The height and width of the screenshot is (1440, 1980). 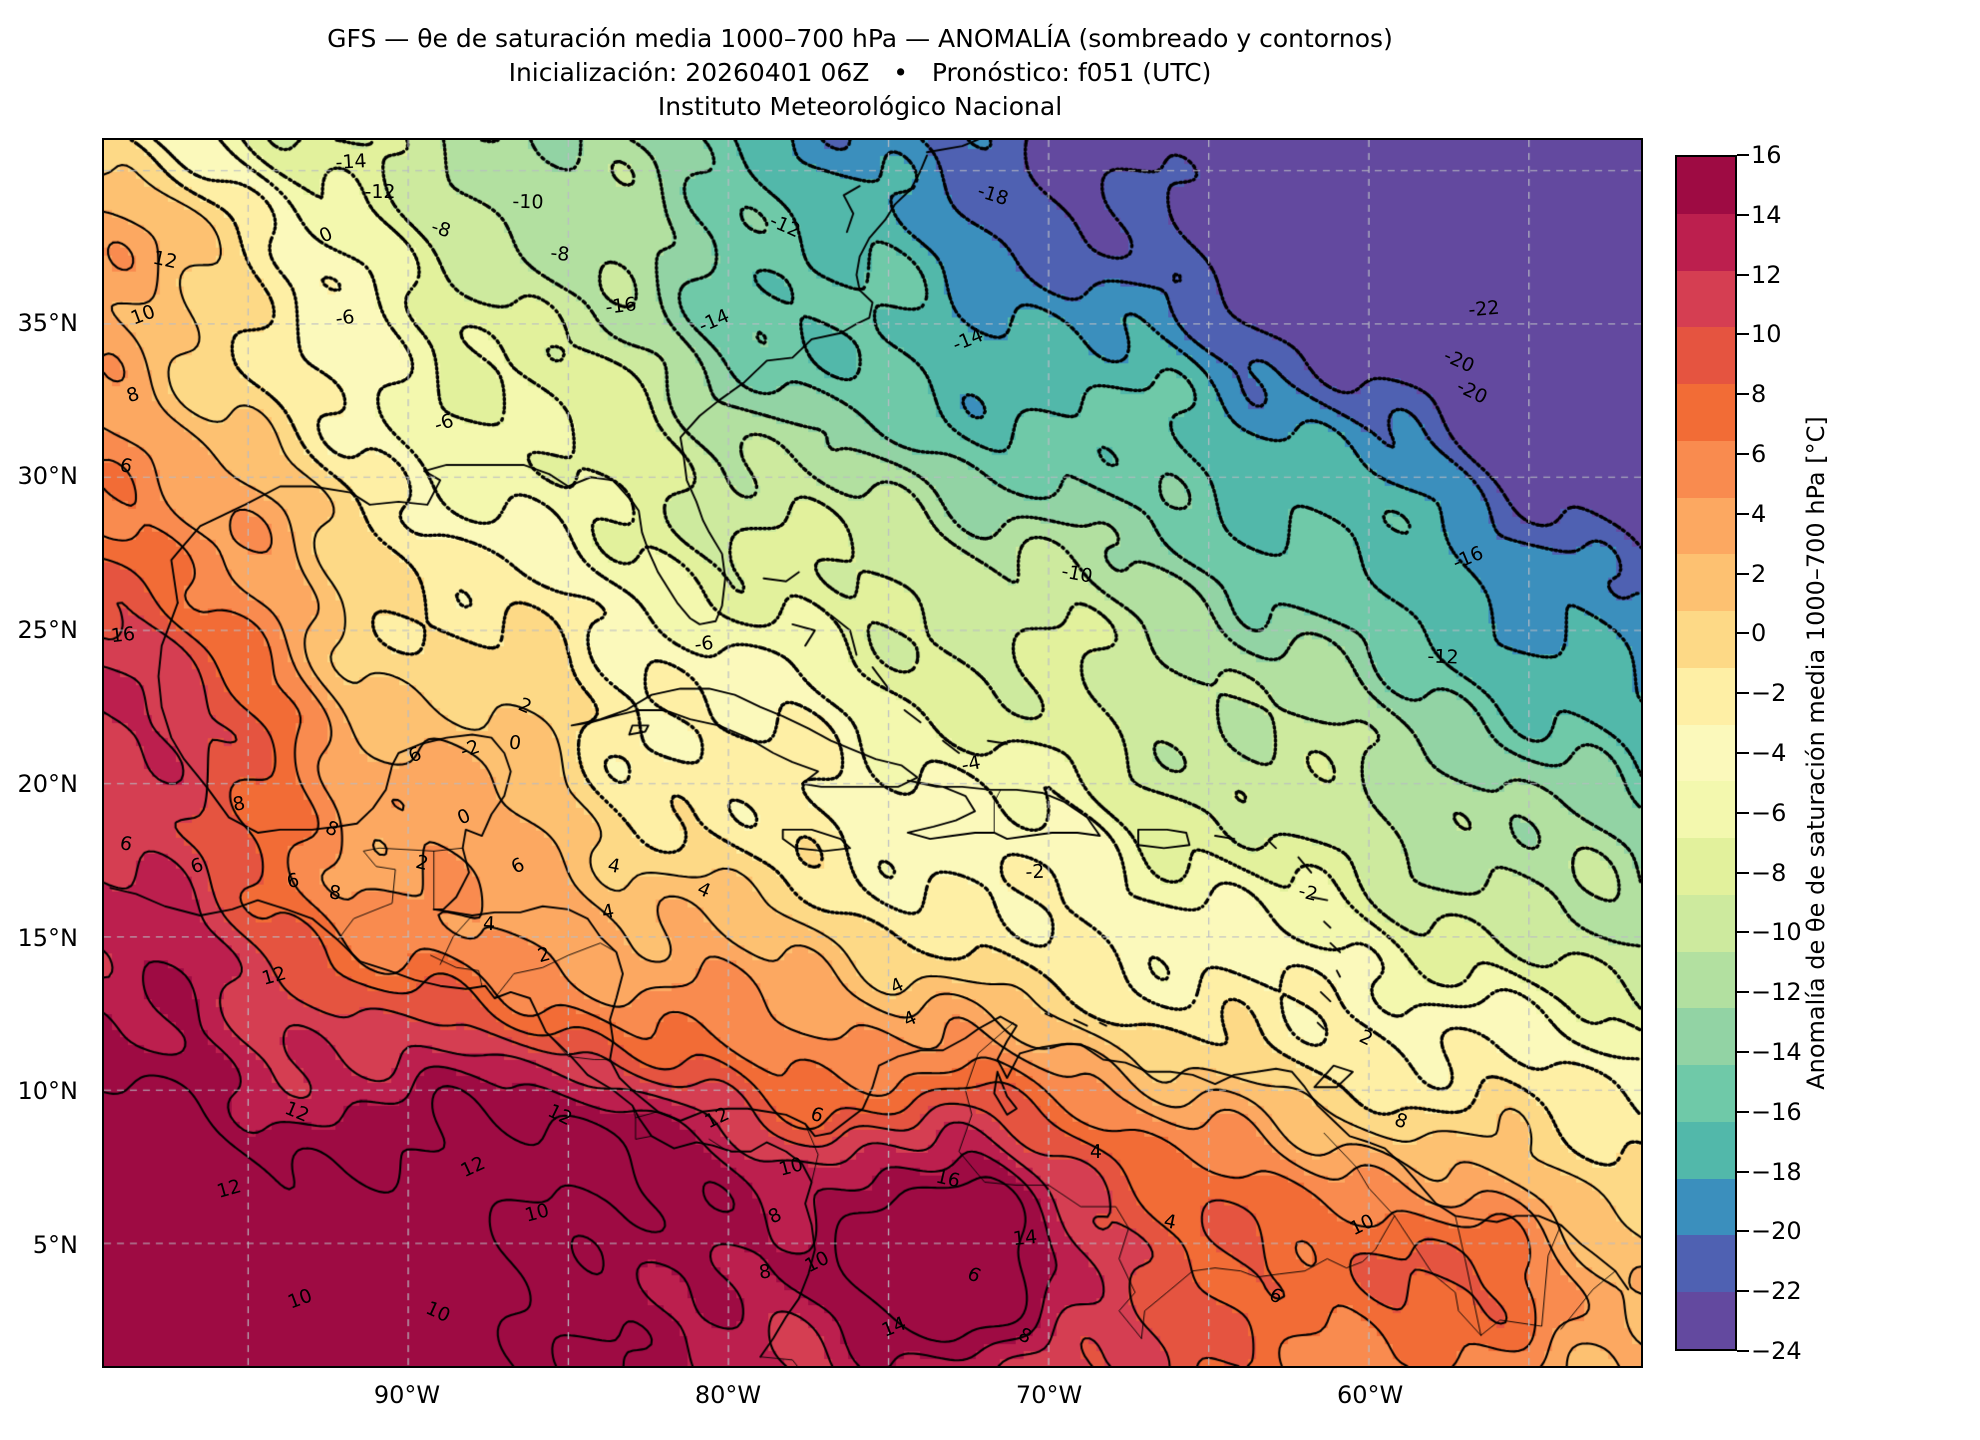 I want to click on colorbar-tick-label: −24, so click(x=1776, y=1351).